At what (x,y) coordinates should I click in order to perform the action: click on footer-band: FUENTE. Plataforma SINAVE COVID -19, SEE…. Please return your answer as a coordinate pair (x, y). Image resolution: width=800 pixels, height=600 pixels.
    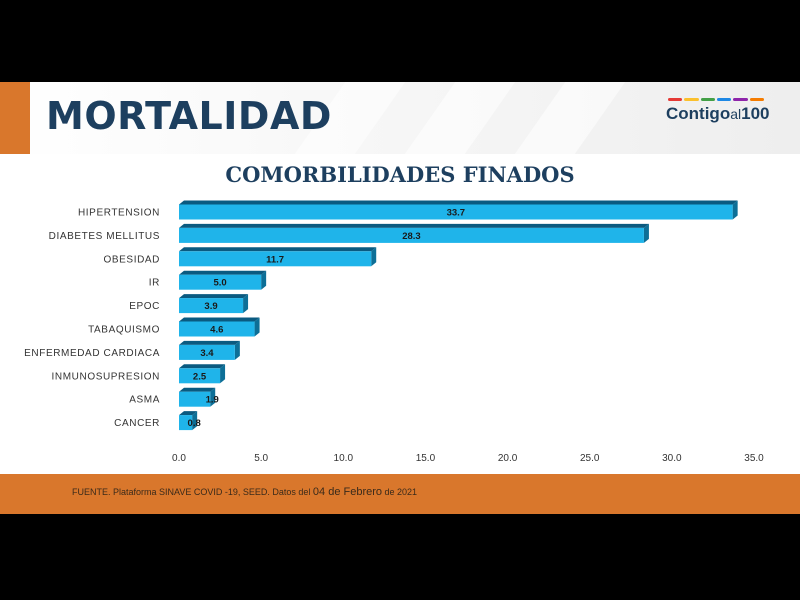
    Looking at the image, I should click on (400, 494).